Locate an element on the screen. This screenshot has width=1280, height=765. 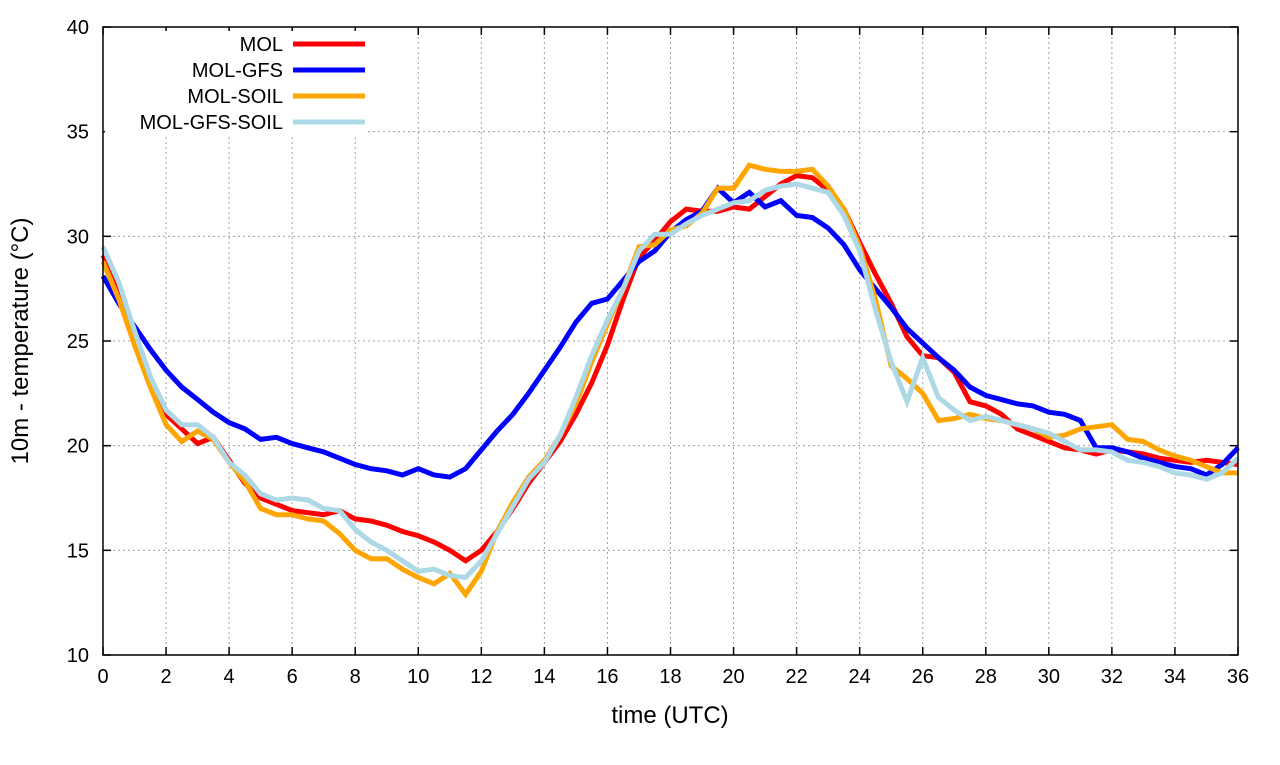
x-tick-label: 10 is located at coordinates (418, 677).